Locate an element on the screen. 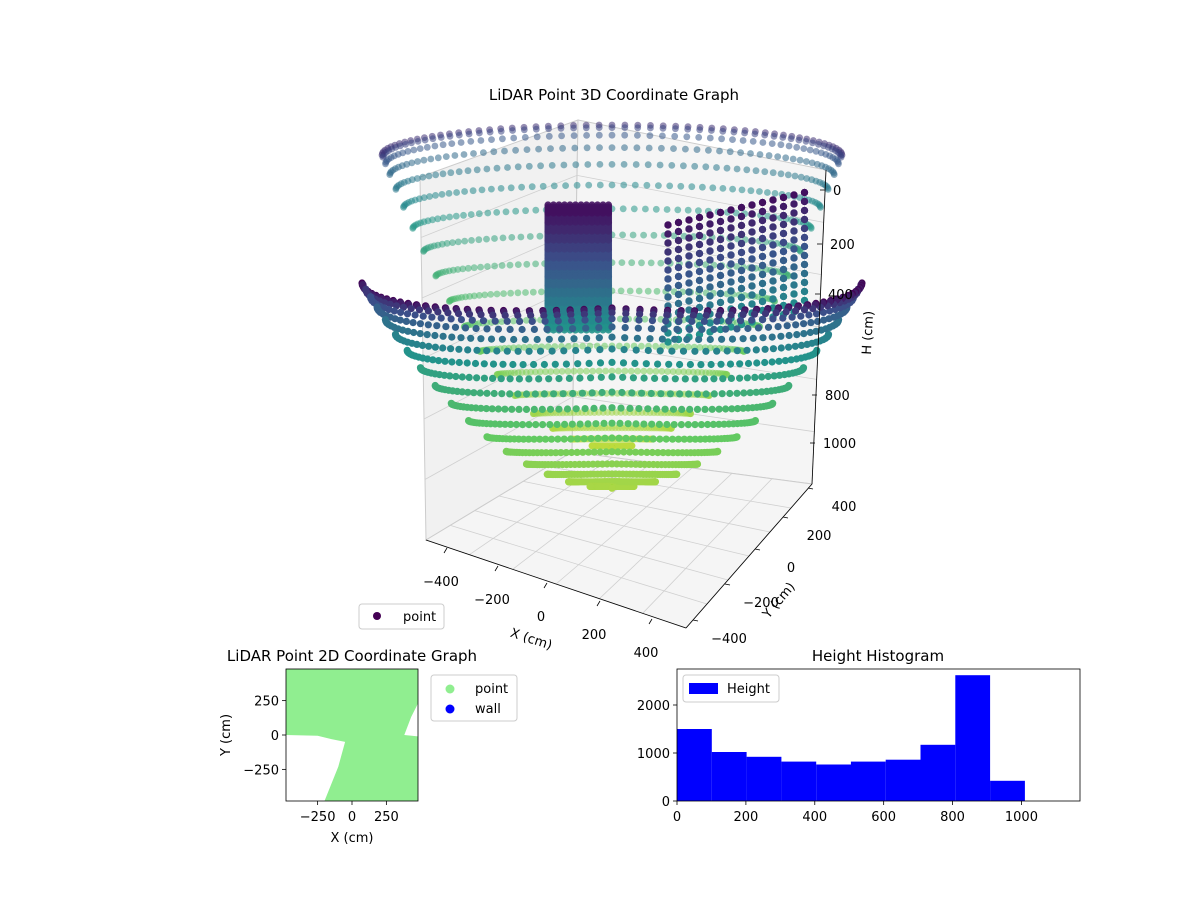  legend-3d-frame is located at coordinates (401, 616).